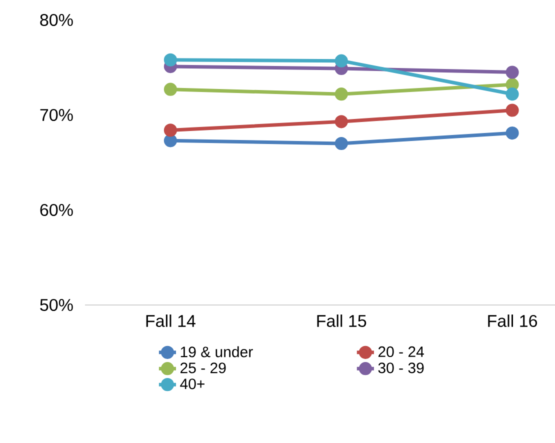 The image size is (555, 443). What do you see at coordinates (341, 321) in the screenshot?
I see `x-tick-label: Fall 15` at bounding box center [341, 321].